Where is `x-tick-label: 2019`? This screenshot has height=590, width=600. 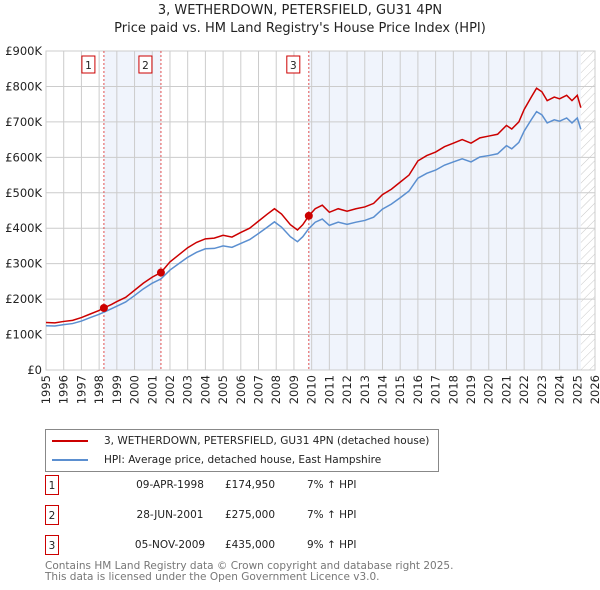 x-tick-label: 2019 is located at coordinates (471, 389).